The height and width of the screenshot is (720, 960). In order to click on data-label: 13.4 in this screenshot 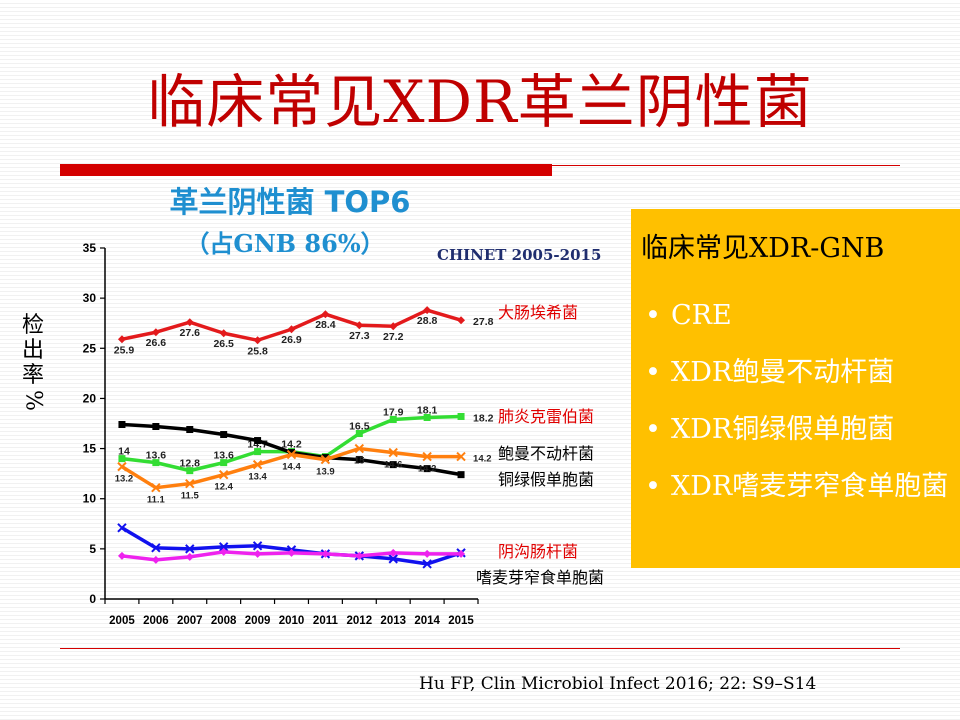, I will do `click(257, 477)`.